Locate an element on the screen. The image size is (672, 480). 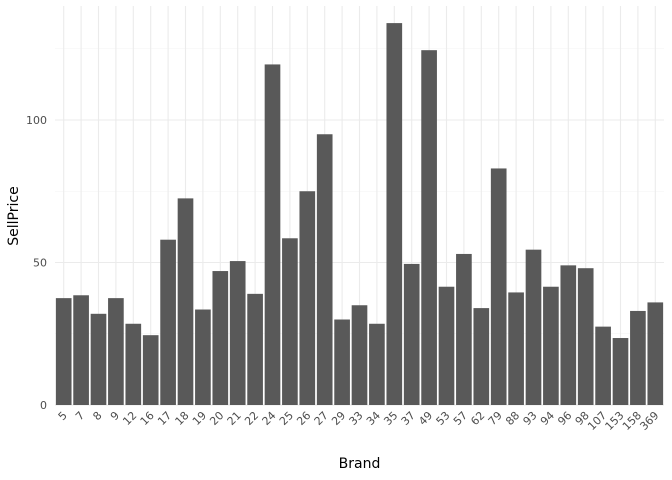
y-tick-labels: 0 50 100 is located at coordinates (36, 263).